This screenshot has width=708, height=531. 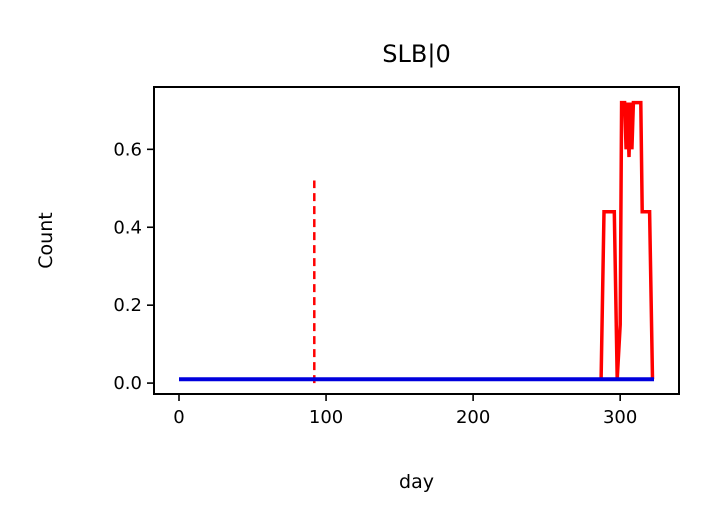 I want to click on y-axis-label: Count, so click(x=46, y=240).